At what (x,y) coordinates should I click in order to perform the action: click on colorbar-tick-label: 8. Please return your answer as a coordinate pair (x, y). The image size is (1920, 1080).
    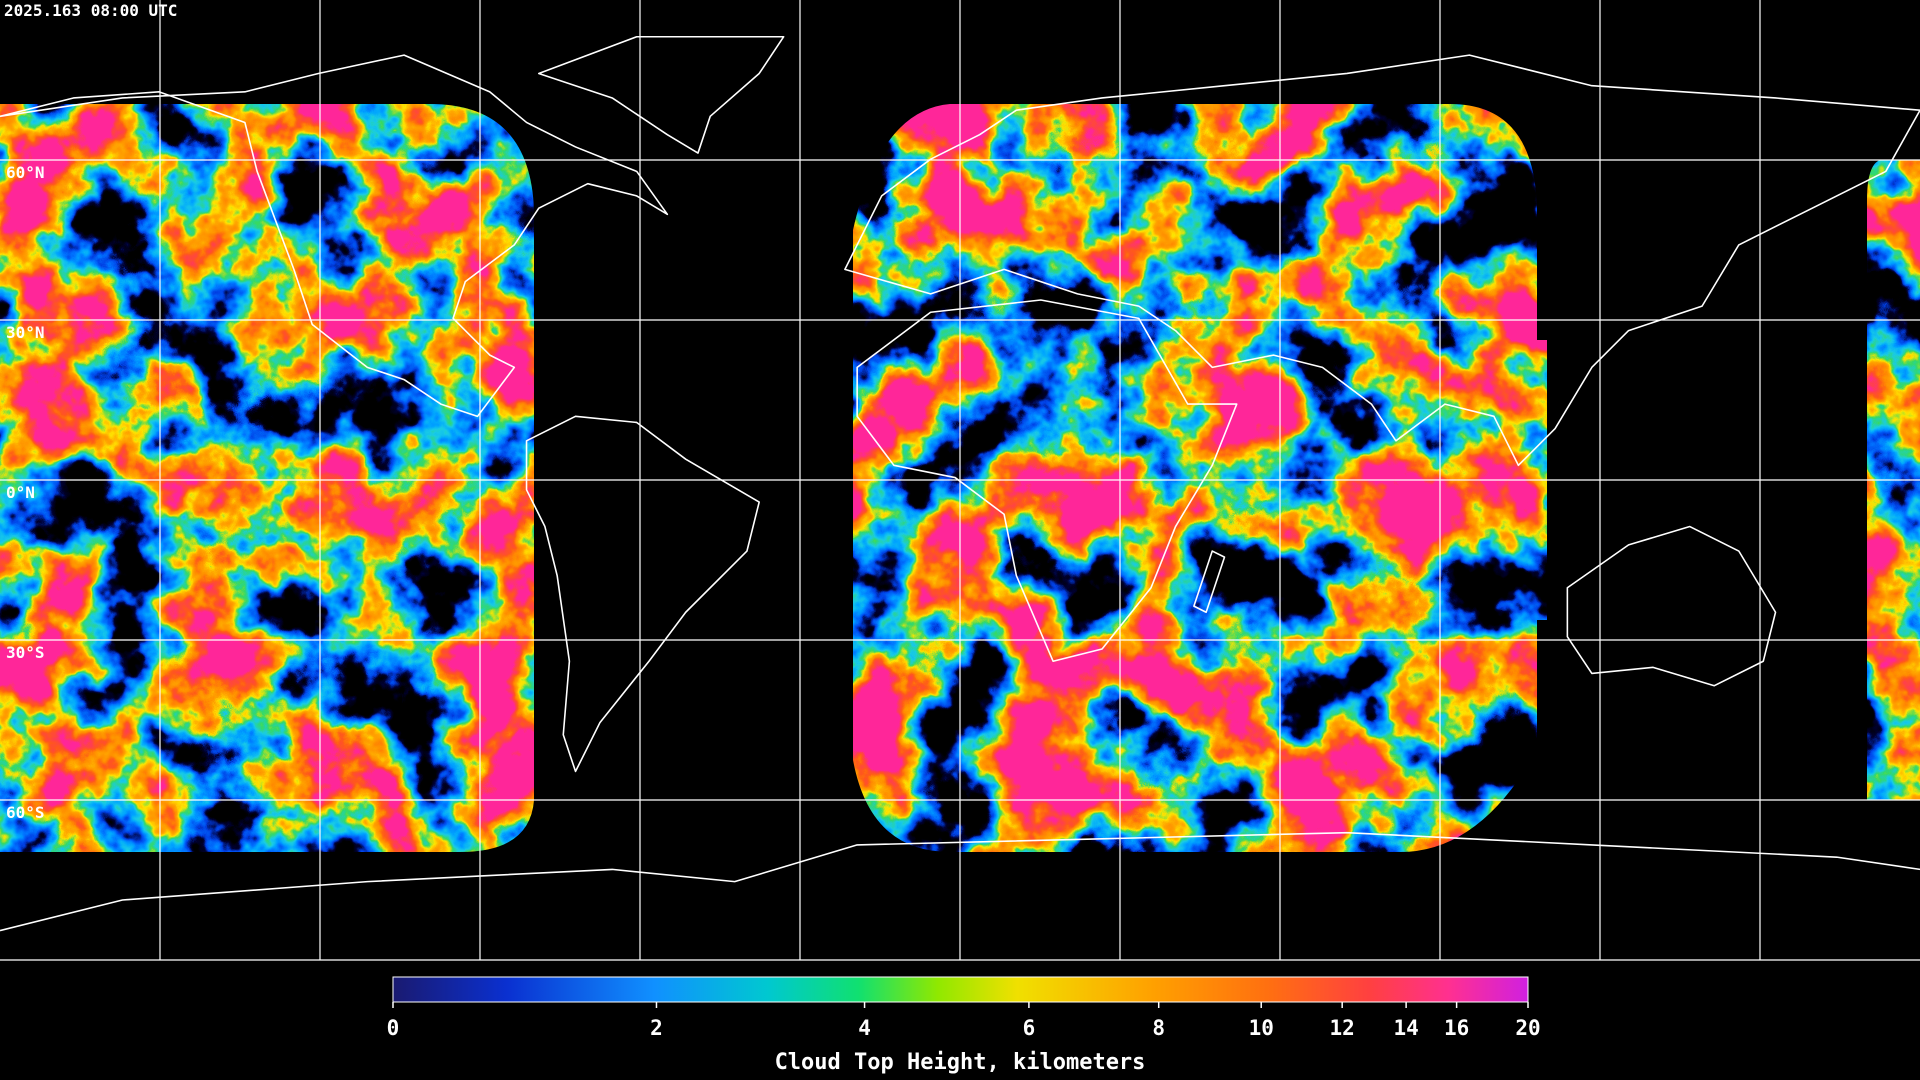
    Looking at the image, I should click on (1158, 1028).